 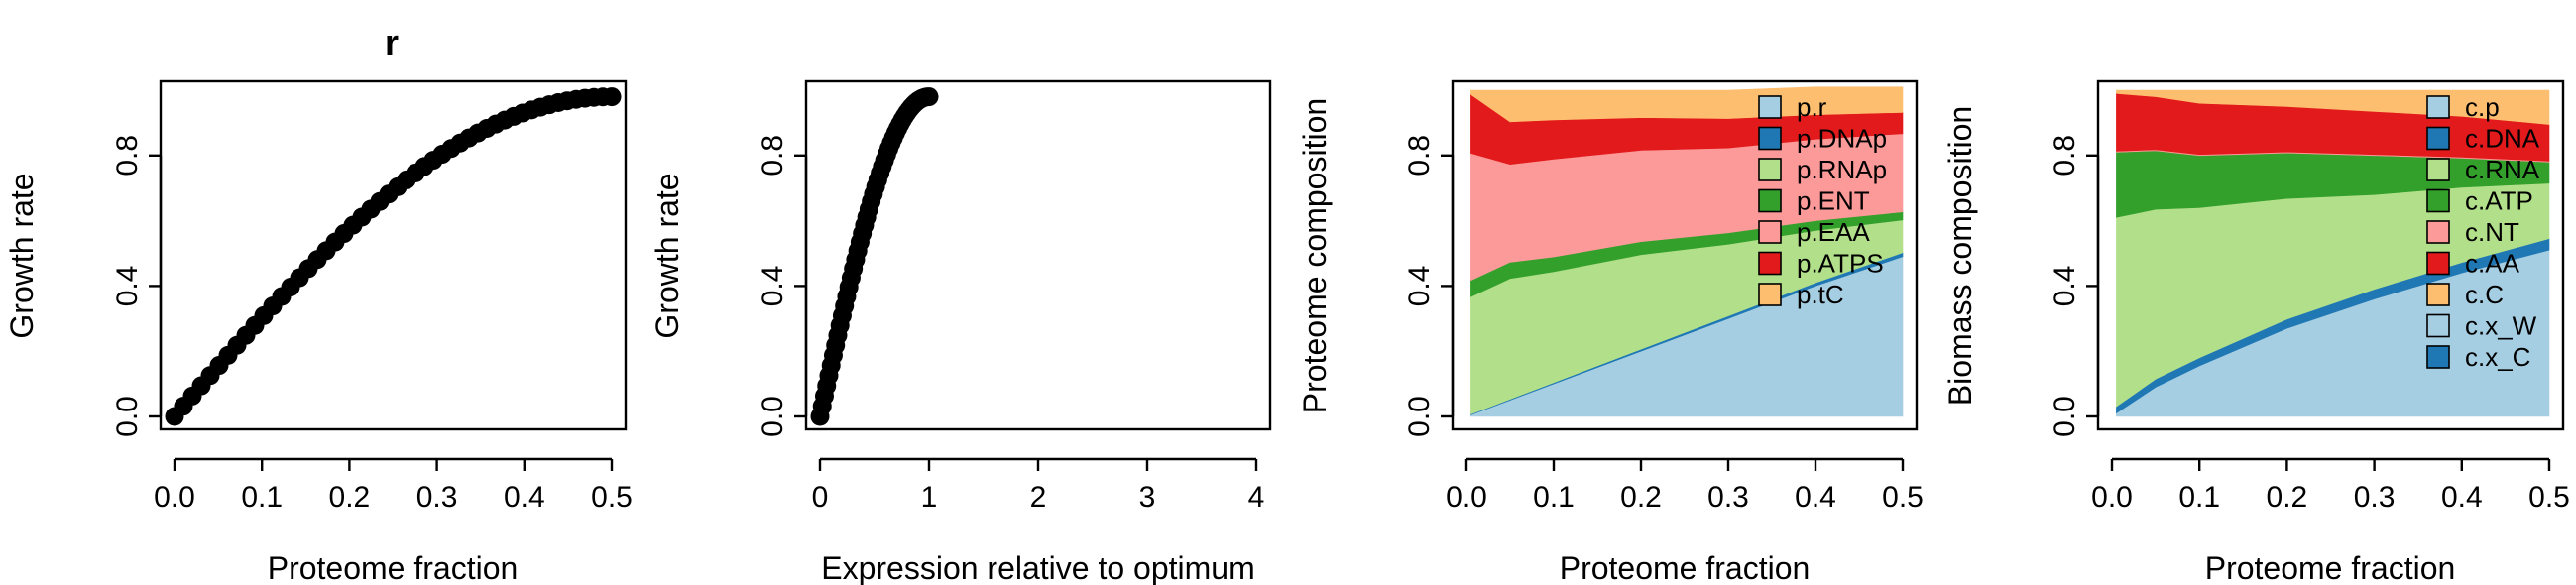 What do you see at coordinates (1038, 567) in the screenshot?
I see `panel2-x-axis-label: Expression relative to optimum` at bounding box center [1038, 567].